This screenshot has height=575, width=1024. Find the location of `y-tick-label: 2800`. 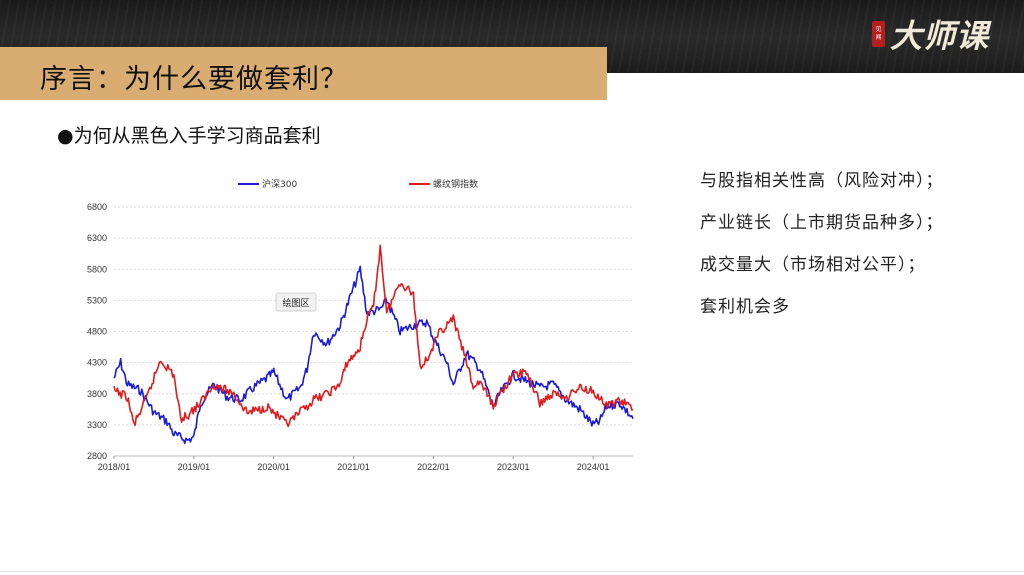

y-tick-label: 2800 is located at coordinates (97, 456).